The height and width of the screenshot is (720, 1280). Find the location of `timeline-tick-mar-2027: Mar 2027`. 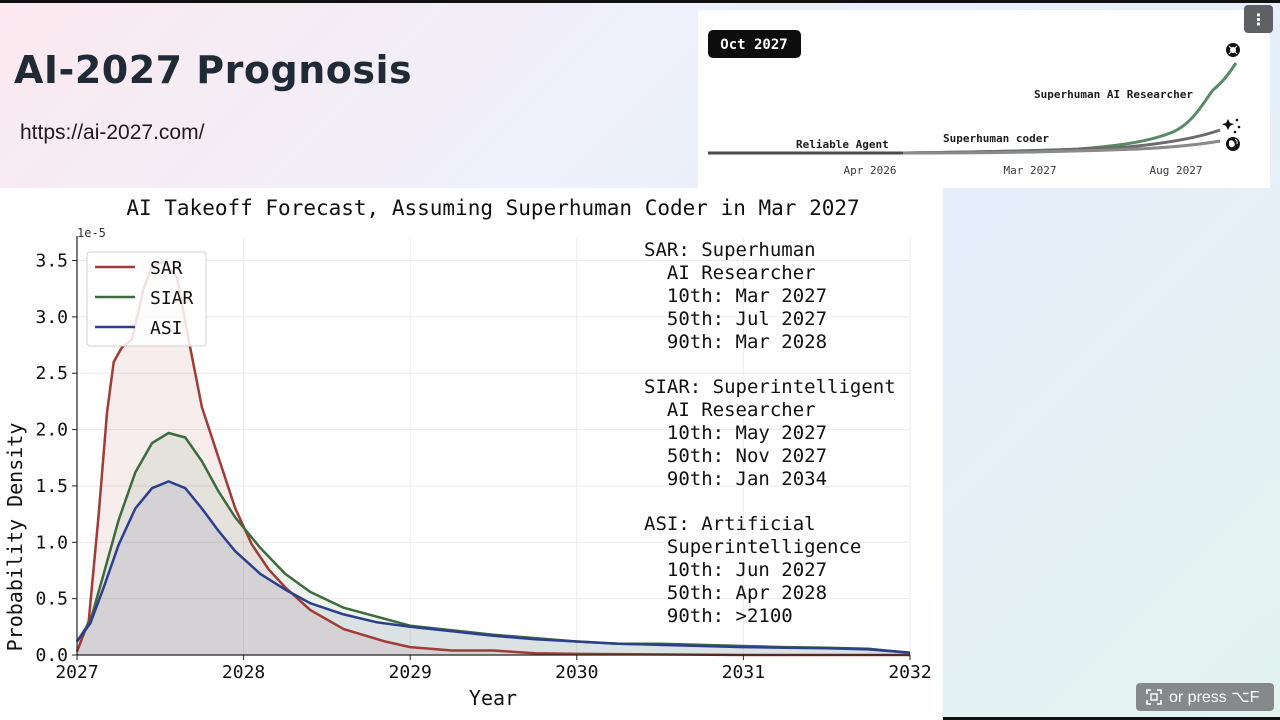

timeline-tick-mar-2027: Mar 2027 is located at coordinates (1030, 170).